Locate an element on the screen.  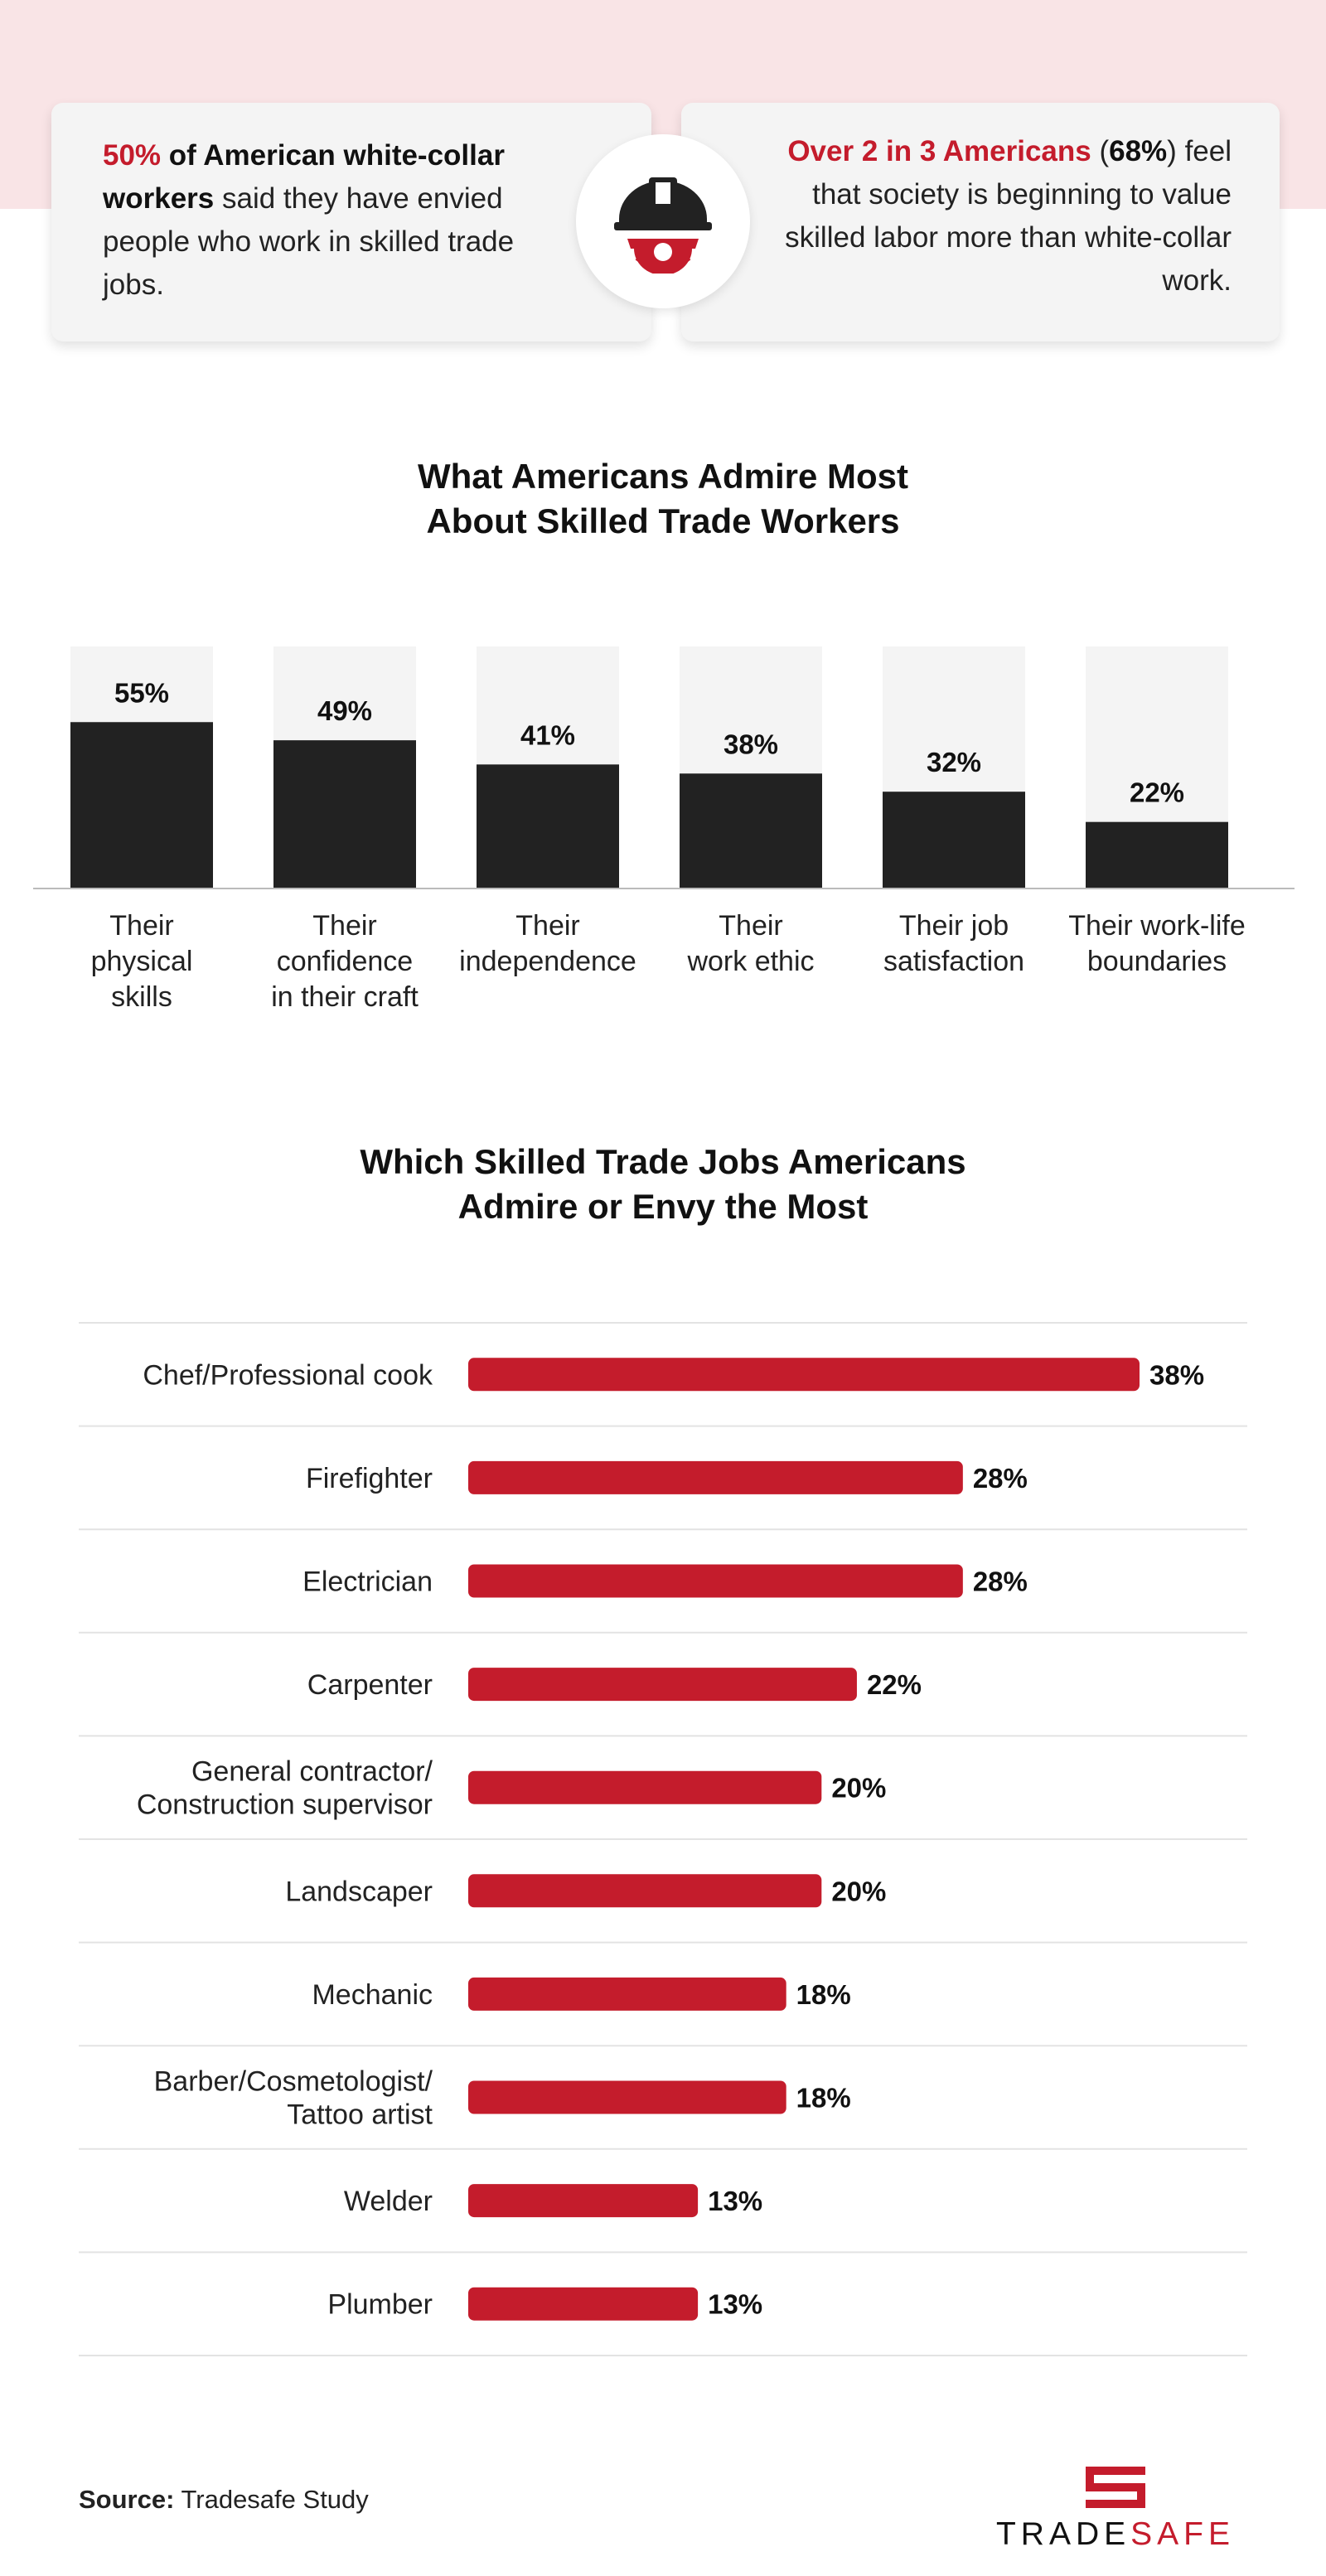
column-value-label: 32% is located at coordinates (954, 762).